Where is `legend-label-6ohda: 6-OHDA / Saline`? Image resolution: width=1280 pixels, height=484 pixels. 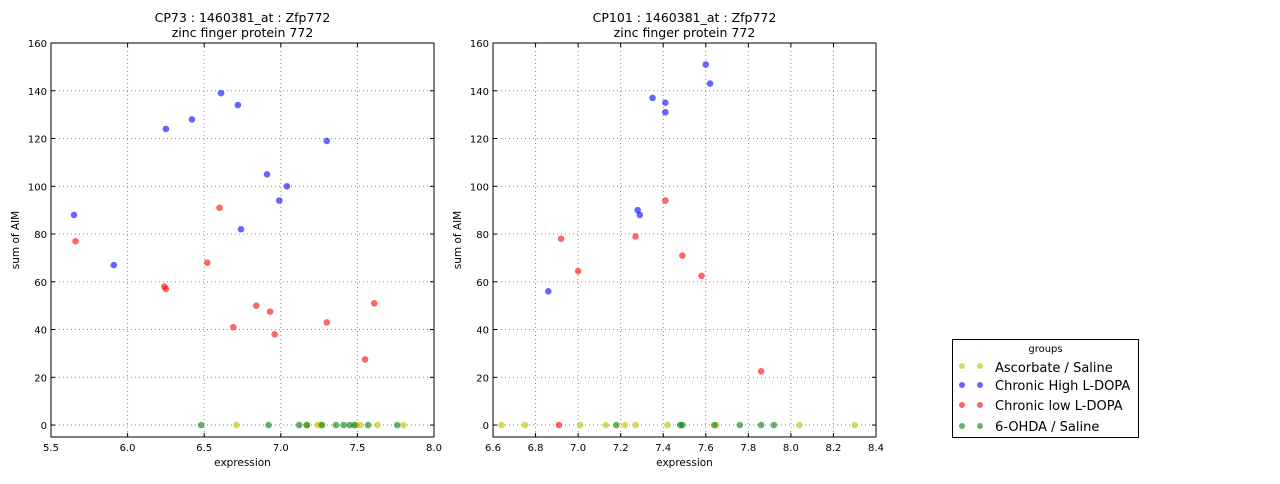 legend-label-6ohda: 6-OHDA / Saline is located at coordinates (1047, 427).